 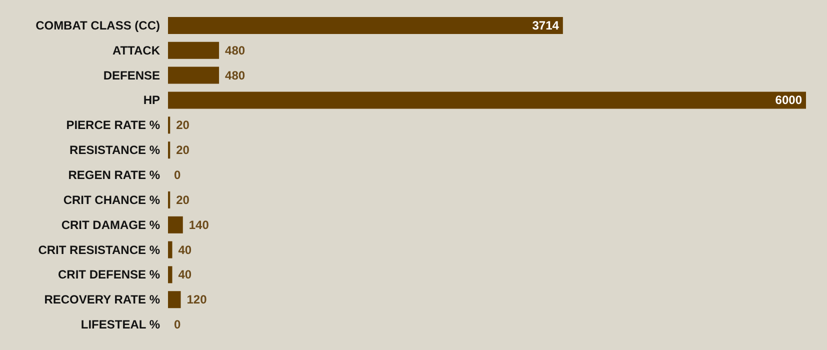 I want to click on y-tick-label: REGEN RATE %, so click(x=114, y=175).